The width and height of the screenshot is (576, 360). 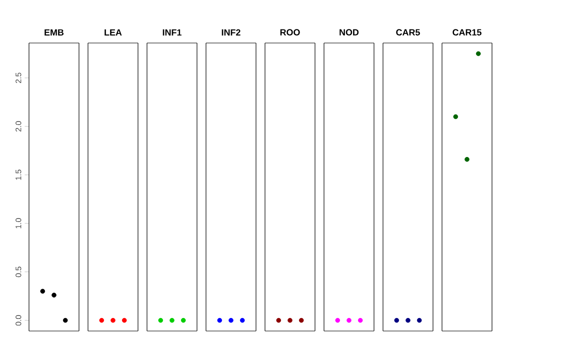 What do you see at coordinates (290, 32) in the screenshot?
I see `x-tick-label: ROO` at bounding box center [290, 32].